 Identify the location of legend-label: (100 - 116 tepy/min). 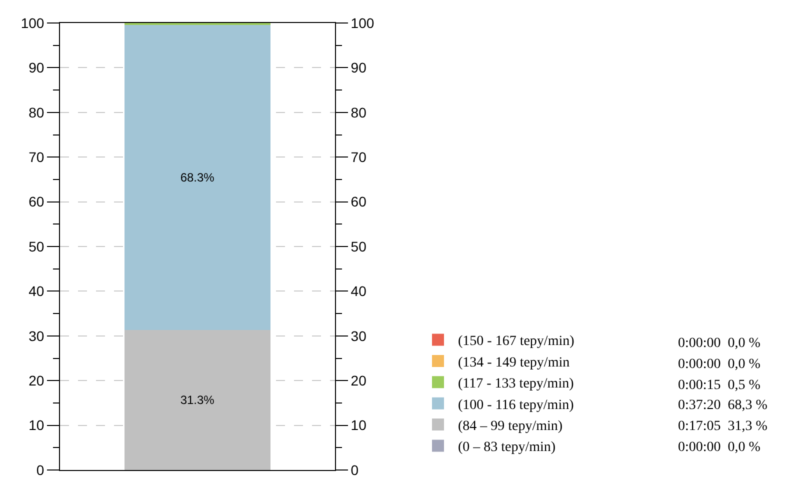
(516, 405).